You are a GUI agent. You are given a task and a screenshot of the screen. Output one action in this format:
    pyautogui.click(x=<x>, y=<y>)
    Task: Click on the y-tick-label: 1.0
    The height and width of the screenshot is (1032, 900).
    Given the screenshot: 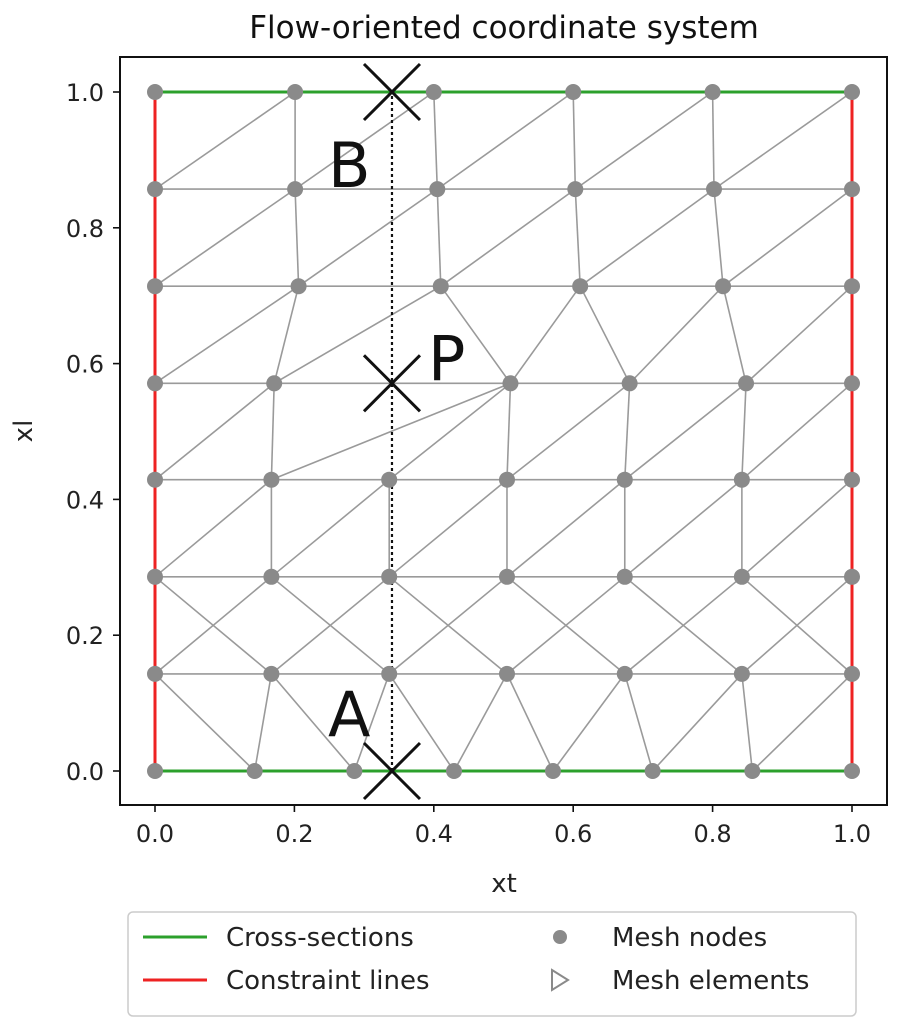 What is the action you would take?
    pyautogui.click(x=85, y=93)
    